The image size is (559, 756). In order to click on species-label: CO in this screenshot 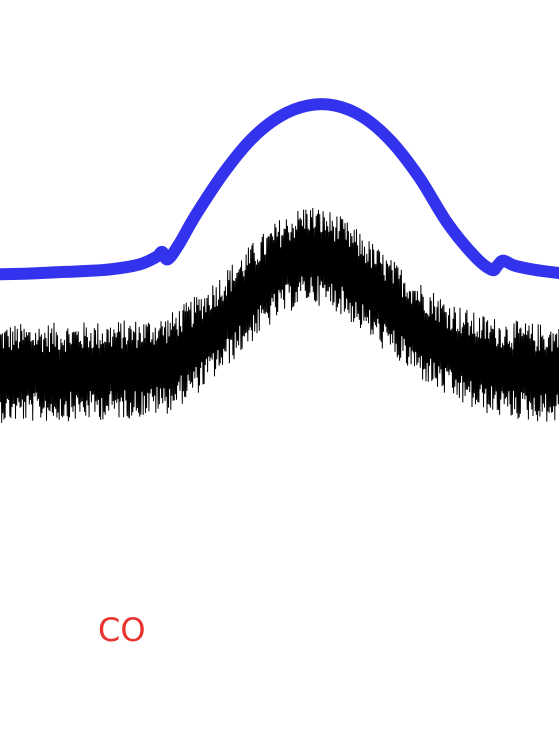, I will do `click(122, 630)`.